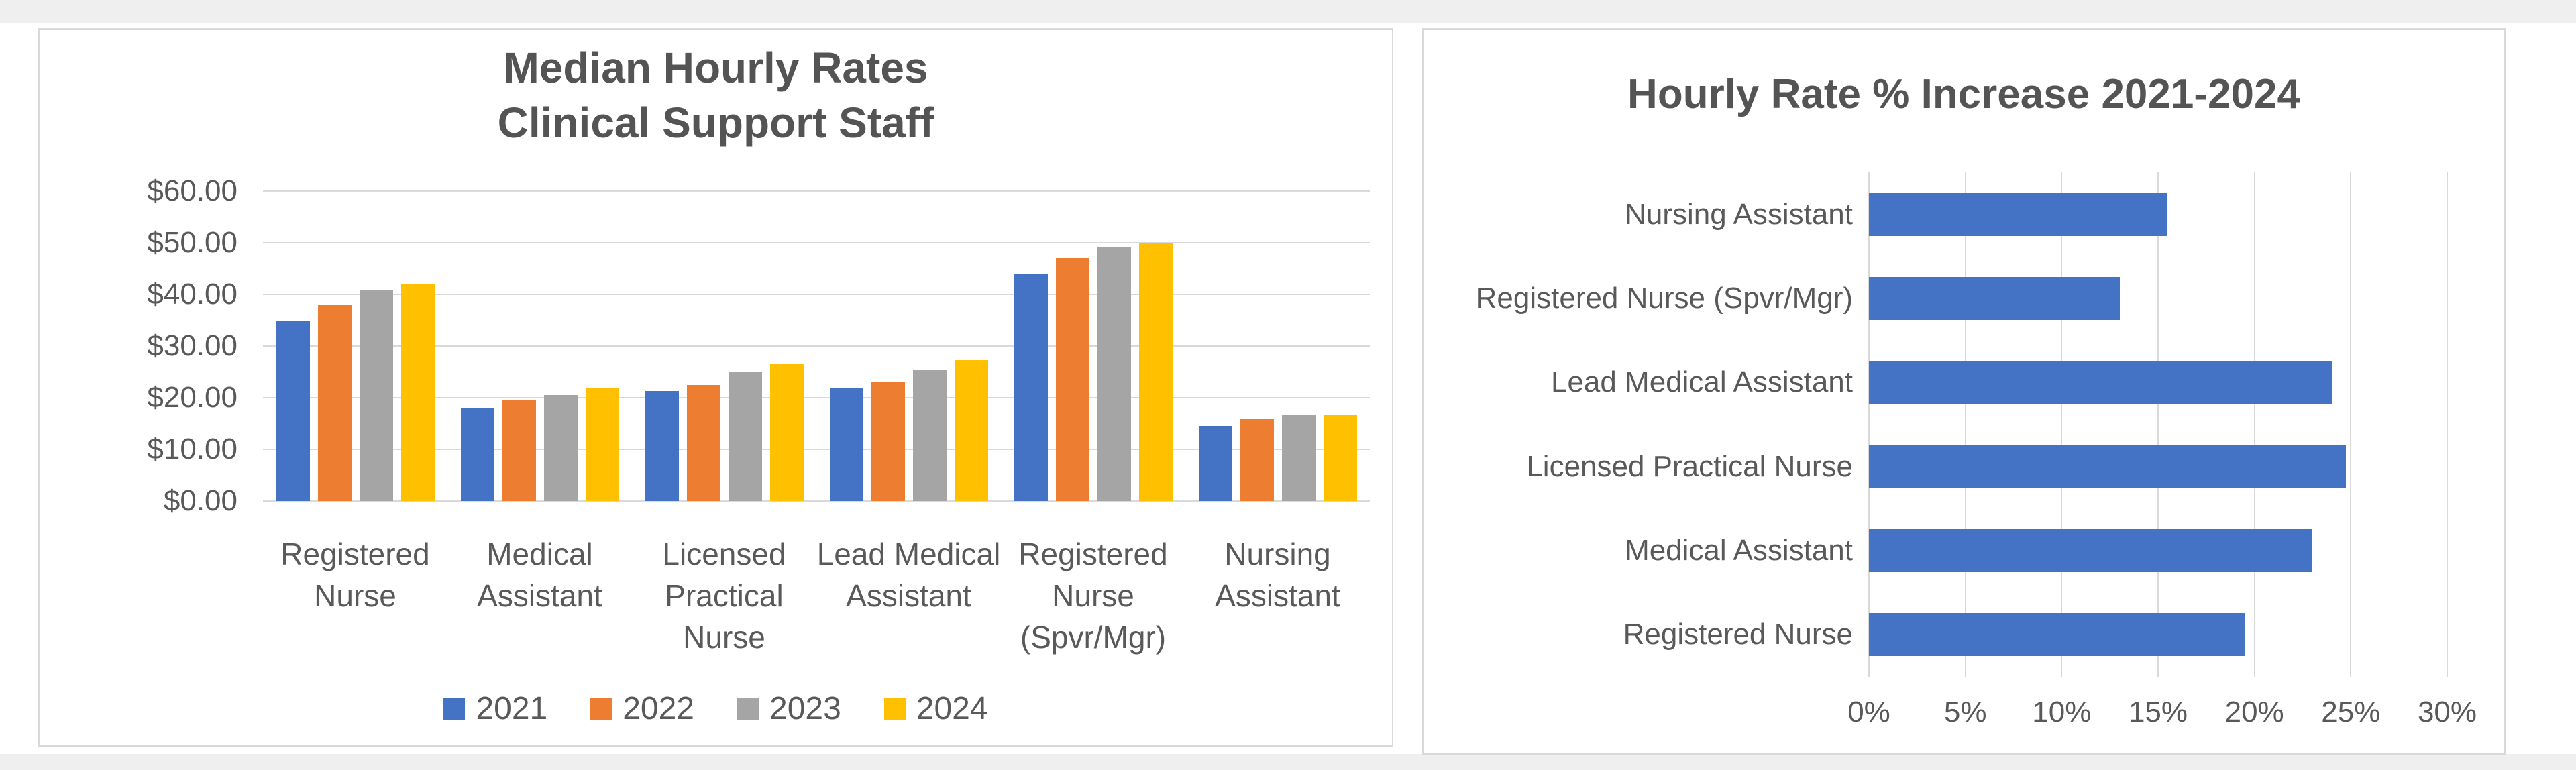 The image size is (2576, 770). What do you see at coordinates (601, 709) in the screenshot?
I see `legend-swatch-2022` at bounding box center [601, 709].